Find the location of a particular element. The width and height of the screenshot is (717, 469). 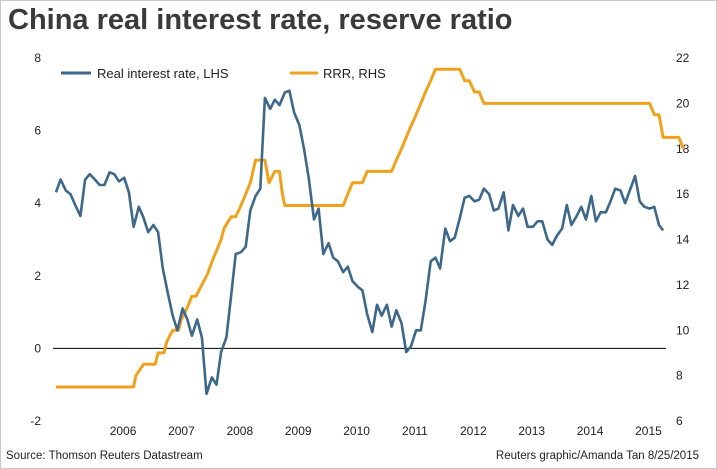

right-tick-label: 20 is located at coordinates (683, 103).